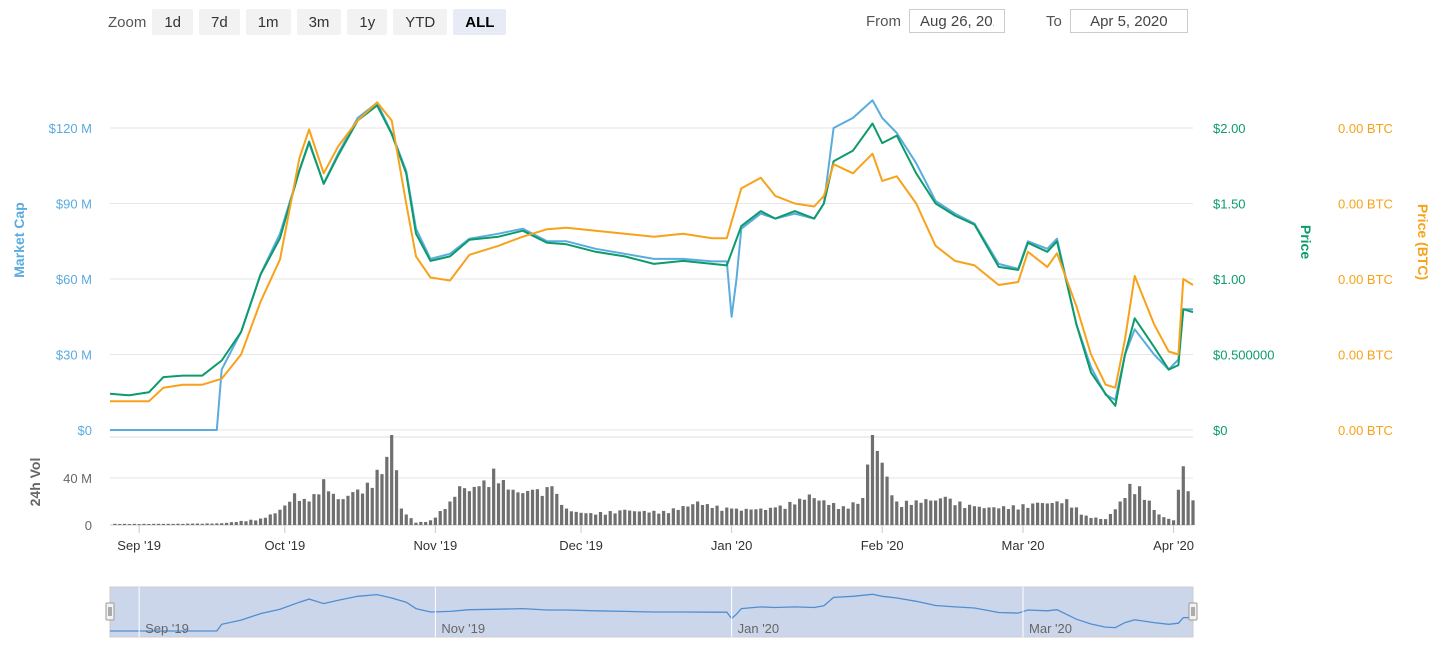  What do you see at coordinates (35, 482) in the screenshot?
I see `volume-axis-title: 24h Vol` at bounding box center [35, 482].